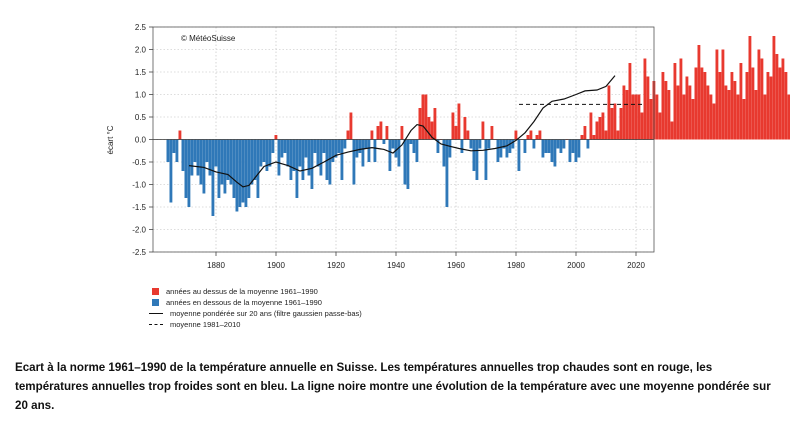 The height and width of the screenshot is (423, 790). What do you see at coordinates (780, 103) in the screenshot?
I see `bar-2068` at bounding box center [780, 103].